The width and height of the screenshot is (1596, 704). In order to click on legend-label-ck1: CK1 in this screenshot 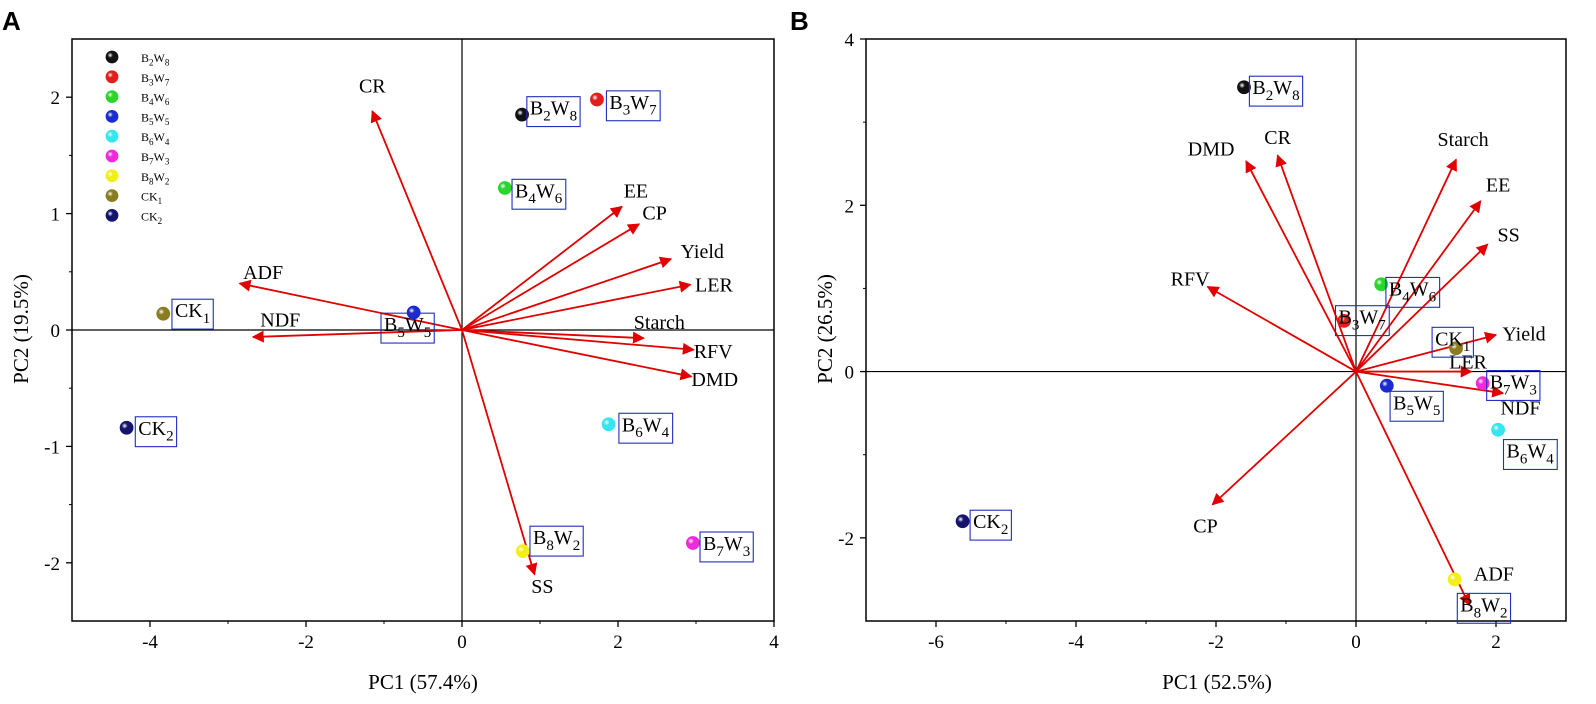, I will do `click(151, 198)`.